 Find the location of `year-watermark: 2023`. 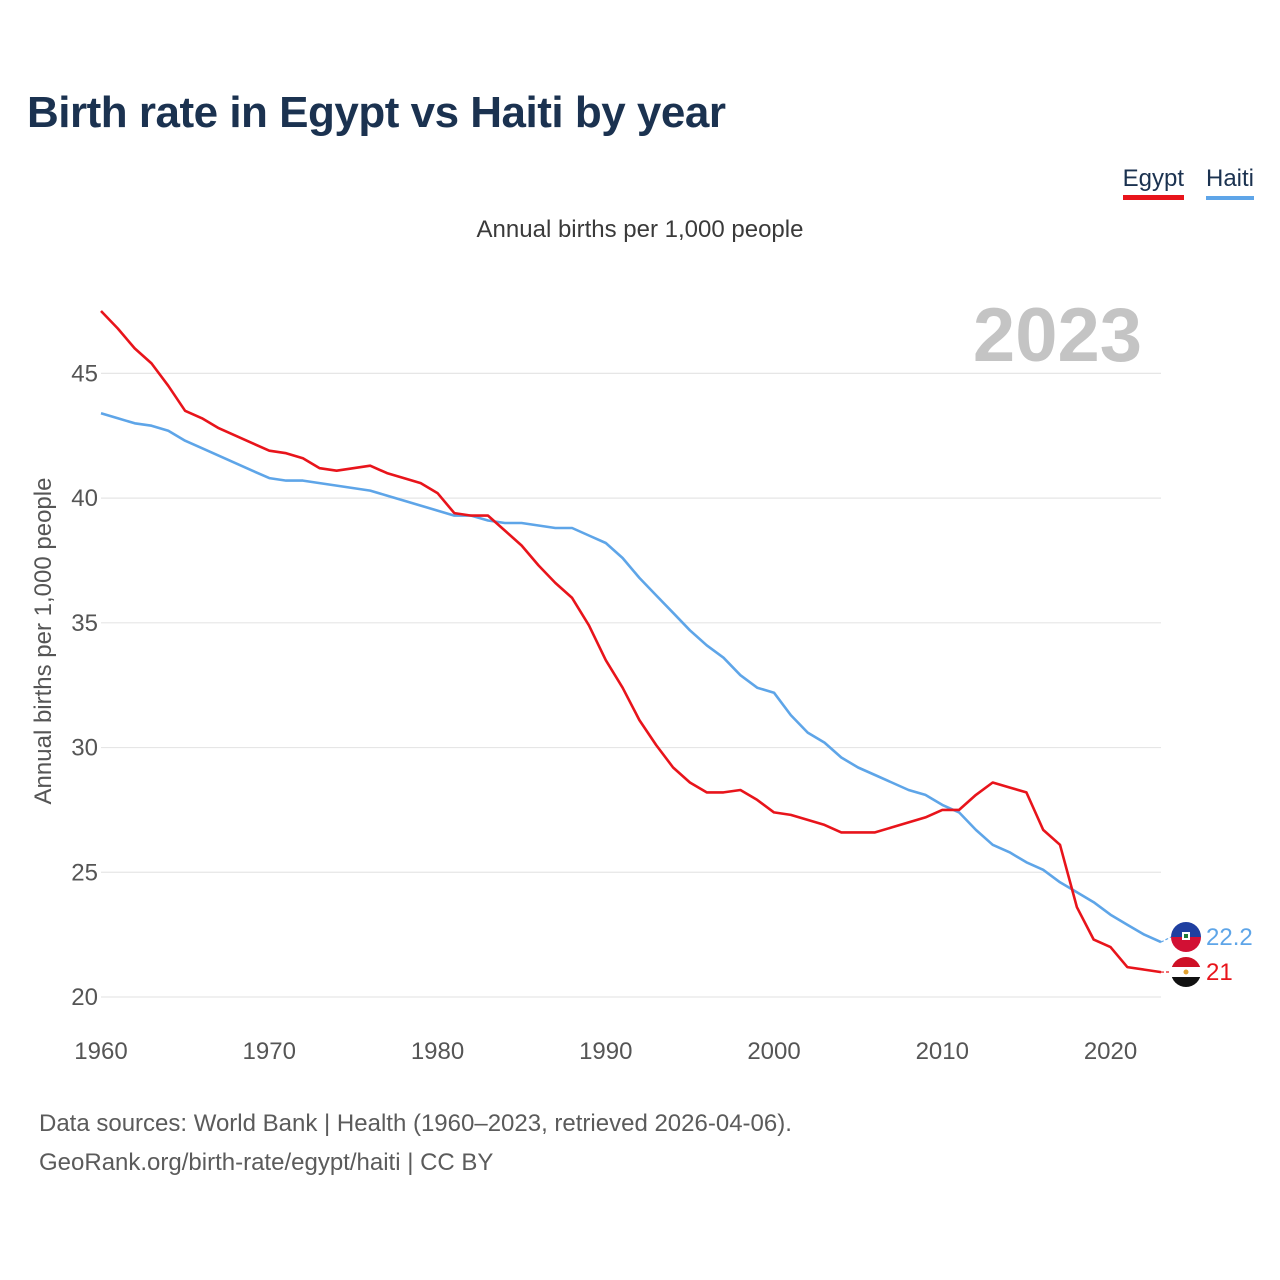

year-watermark: 2023 is located at coordinates (1057, 335).